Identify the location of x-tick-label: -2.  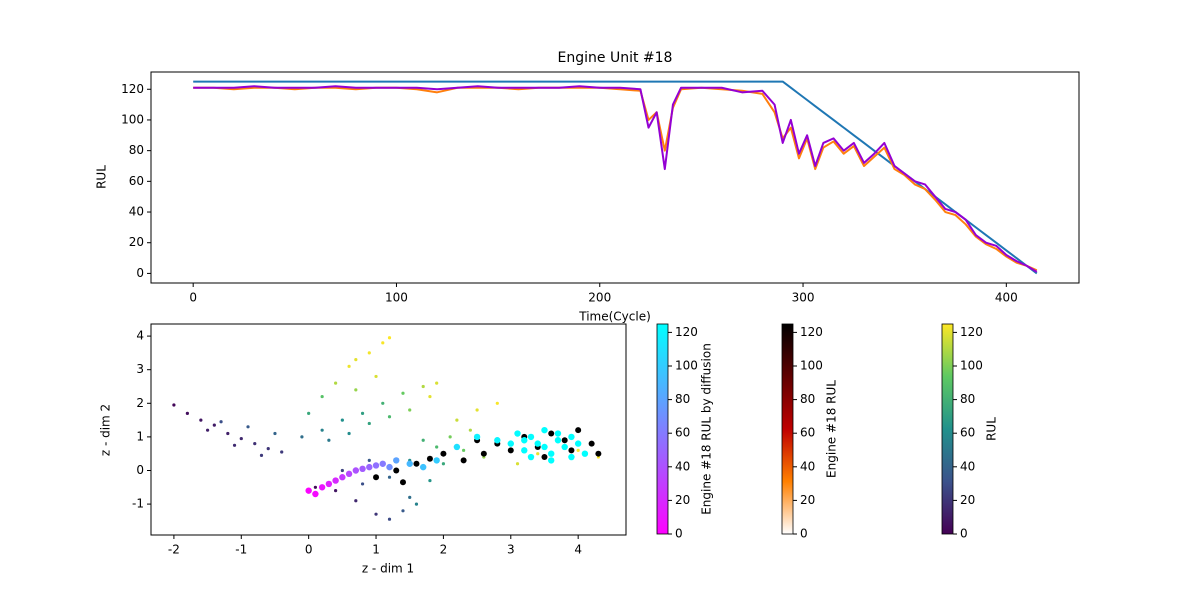
(174, 550).